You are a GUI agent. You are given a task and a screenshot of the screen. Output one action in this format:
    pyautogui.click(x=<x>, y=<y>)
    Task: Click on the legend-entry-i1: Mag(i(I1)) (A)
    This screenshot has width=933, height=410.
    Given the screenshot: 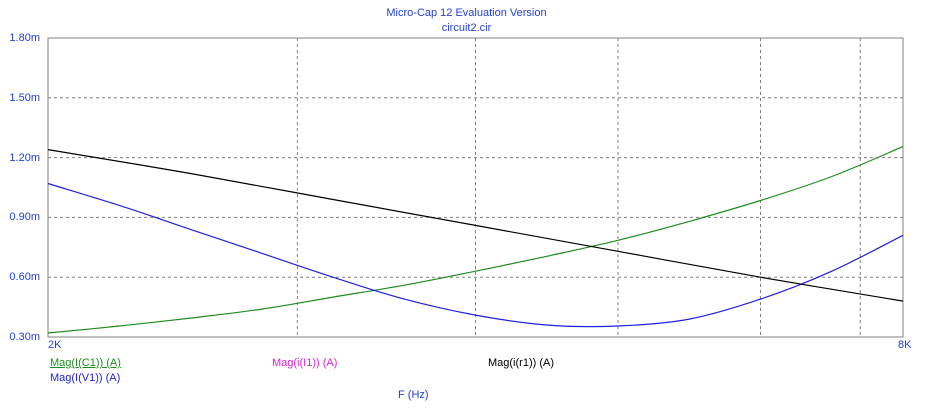 What is the action you would take?
    pyautogui.click(x=305, y=363)
    